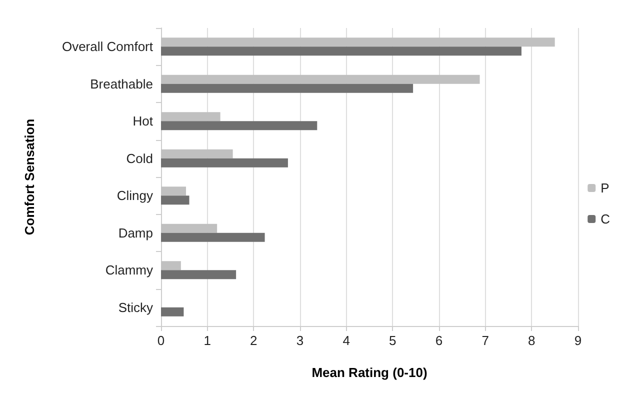 The image size is (635, 407). I want to click on y-tick-label: Clingy, so click(135, 196).